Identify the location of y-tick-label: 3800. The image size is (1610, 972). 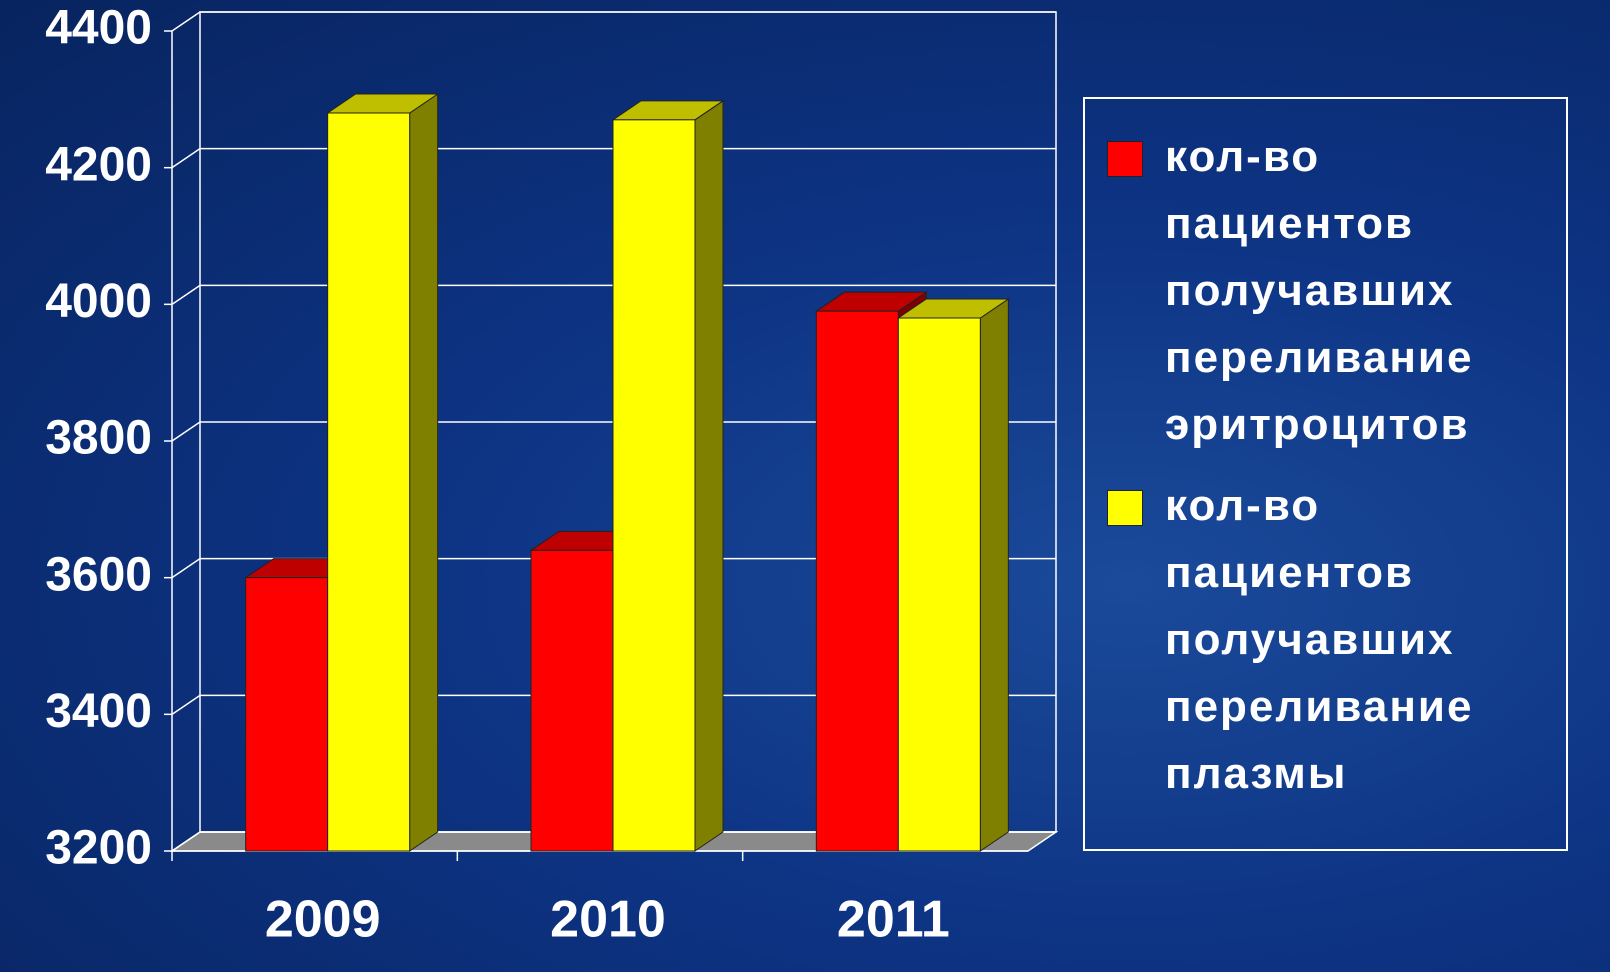
(98, 438).